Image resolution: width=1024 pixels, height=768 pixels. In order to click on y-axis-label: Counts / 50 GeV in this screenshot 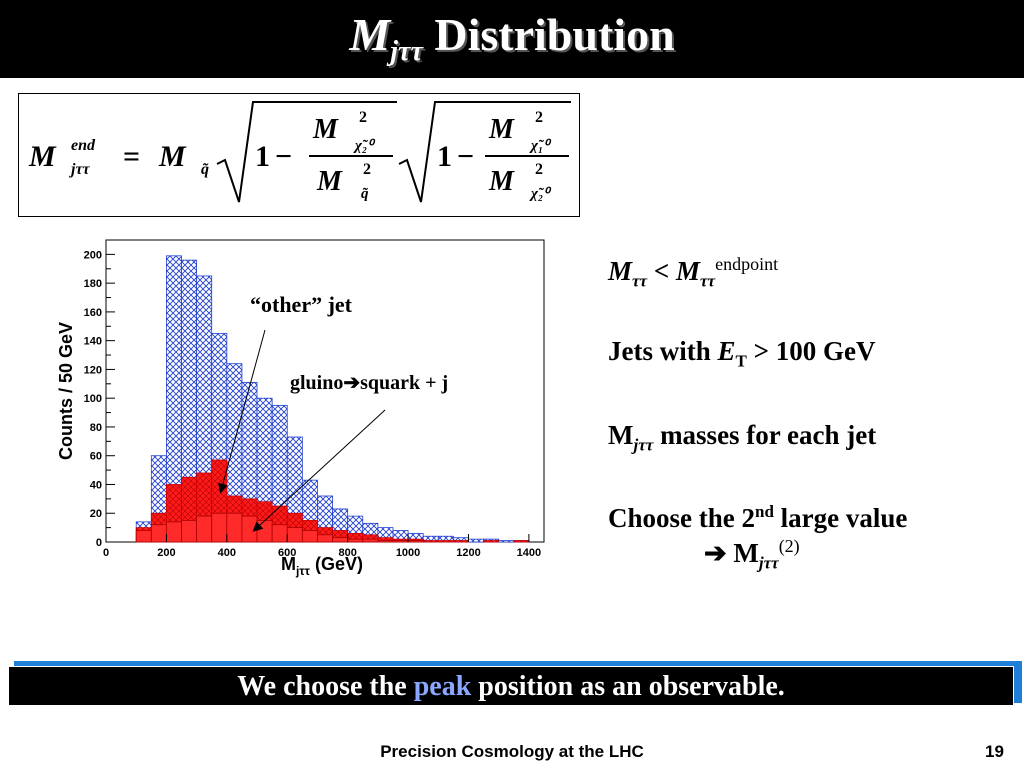, I will do `click(66, 391)`.